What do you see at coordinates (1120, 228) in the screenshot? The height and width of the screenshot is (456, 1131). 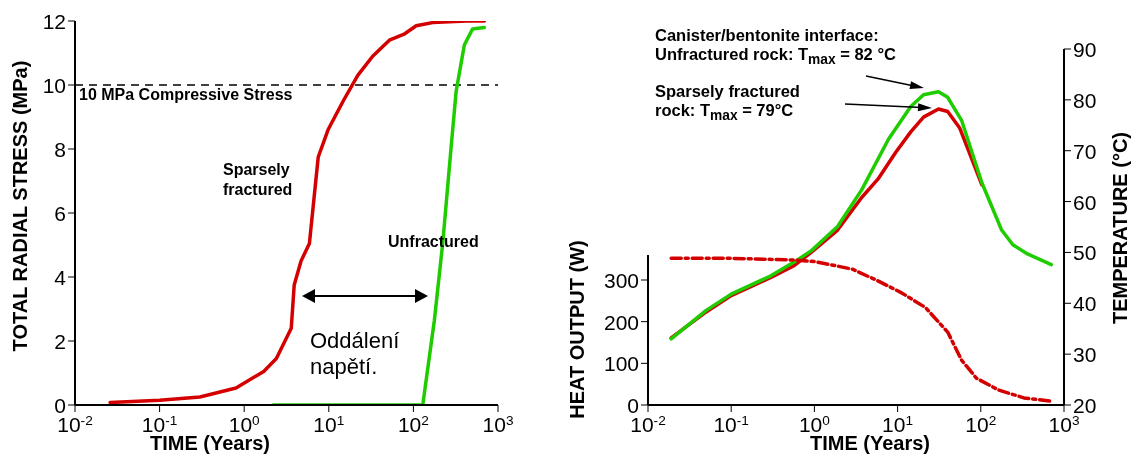 I see `y2-axis-title: TEMPERATURE (°C)` at bounding box center [1120, 228].